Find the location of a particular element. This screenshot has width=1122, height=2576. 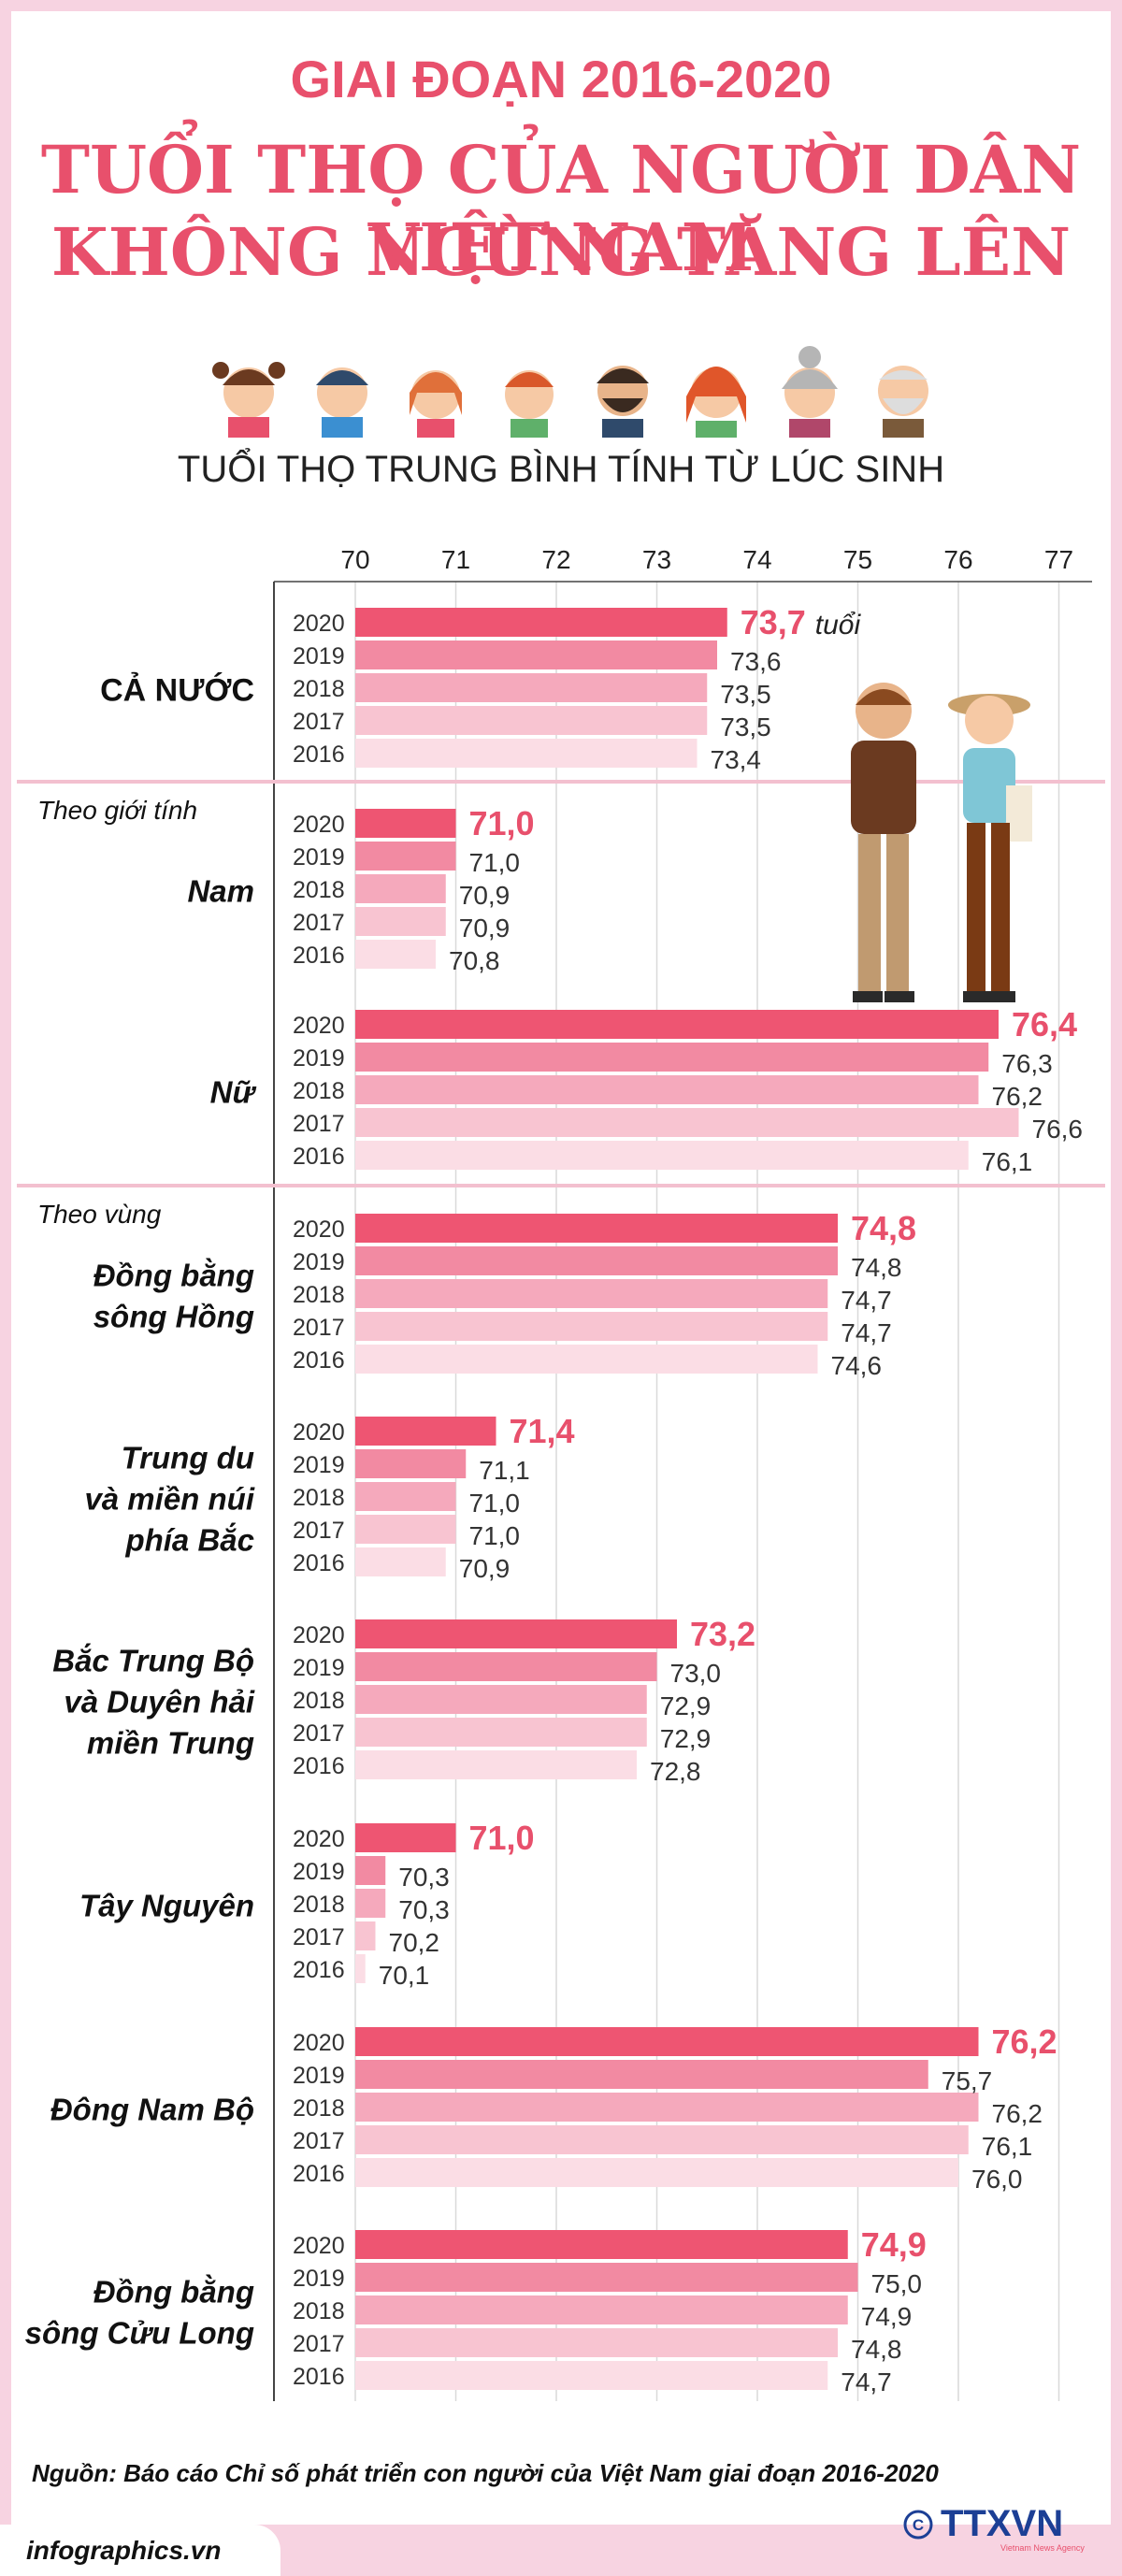

value-label: 73,0 is located at coordinates (696, 1674).